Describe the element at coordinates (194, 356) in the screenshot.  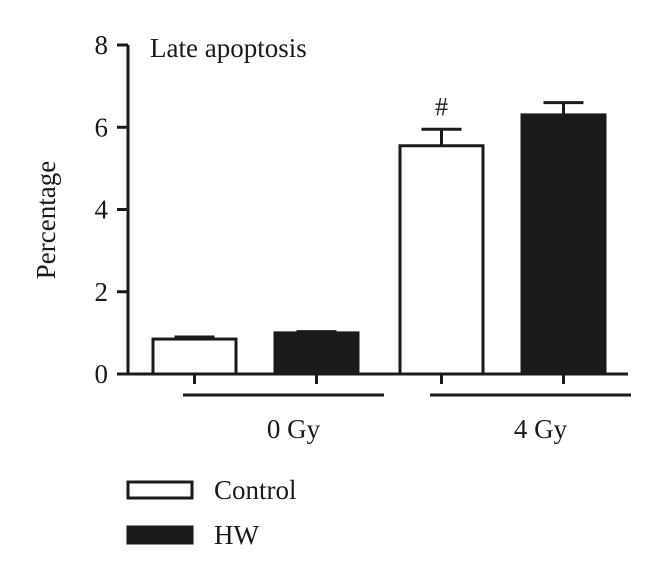
I see `bar-control-0gy` at that location.